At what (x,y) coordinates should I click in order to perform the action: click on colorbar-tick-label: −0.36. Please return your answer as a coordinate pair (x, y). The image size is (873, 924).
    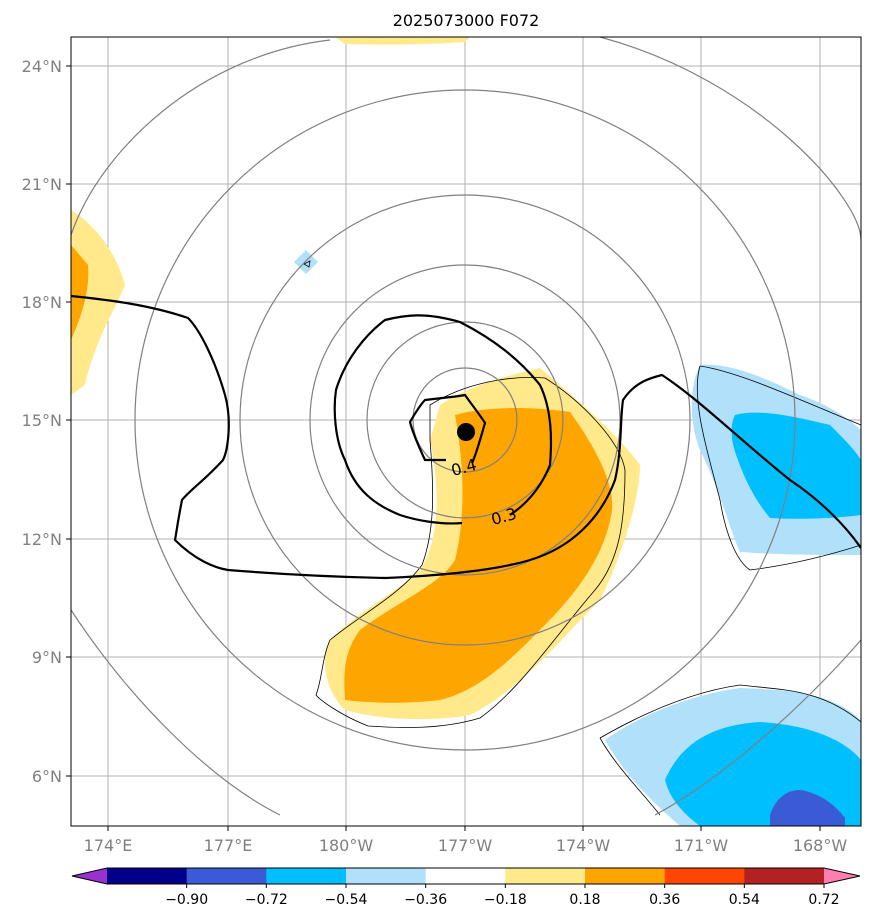
    Looking at the image, I should click on (425, 900).